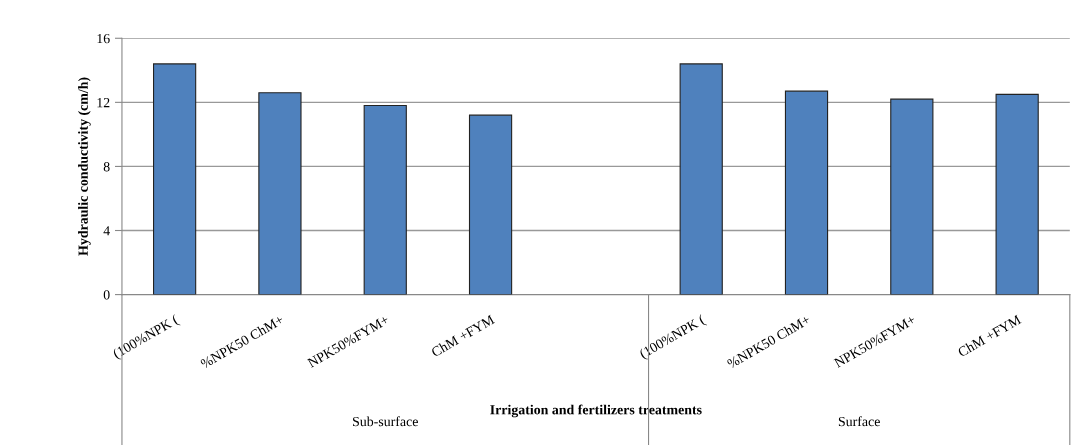 The width and height of the screenshot is (1085, 445). What do you see at coordinates (385, 421) in the screenshot?
I see `text: Sub-surface` at bounding box center [385, 421].